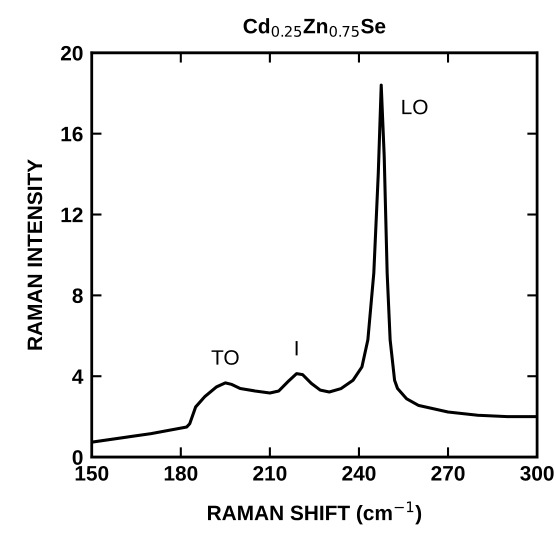 This screenshot has height=539, width=556. What do you see at coordinates (225, 357) in the screenshot?
I see `annotation: TO` at bounding box center [225, 357].